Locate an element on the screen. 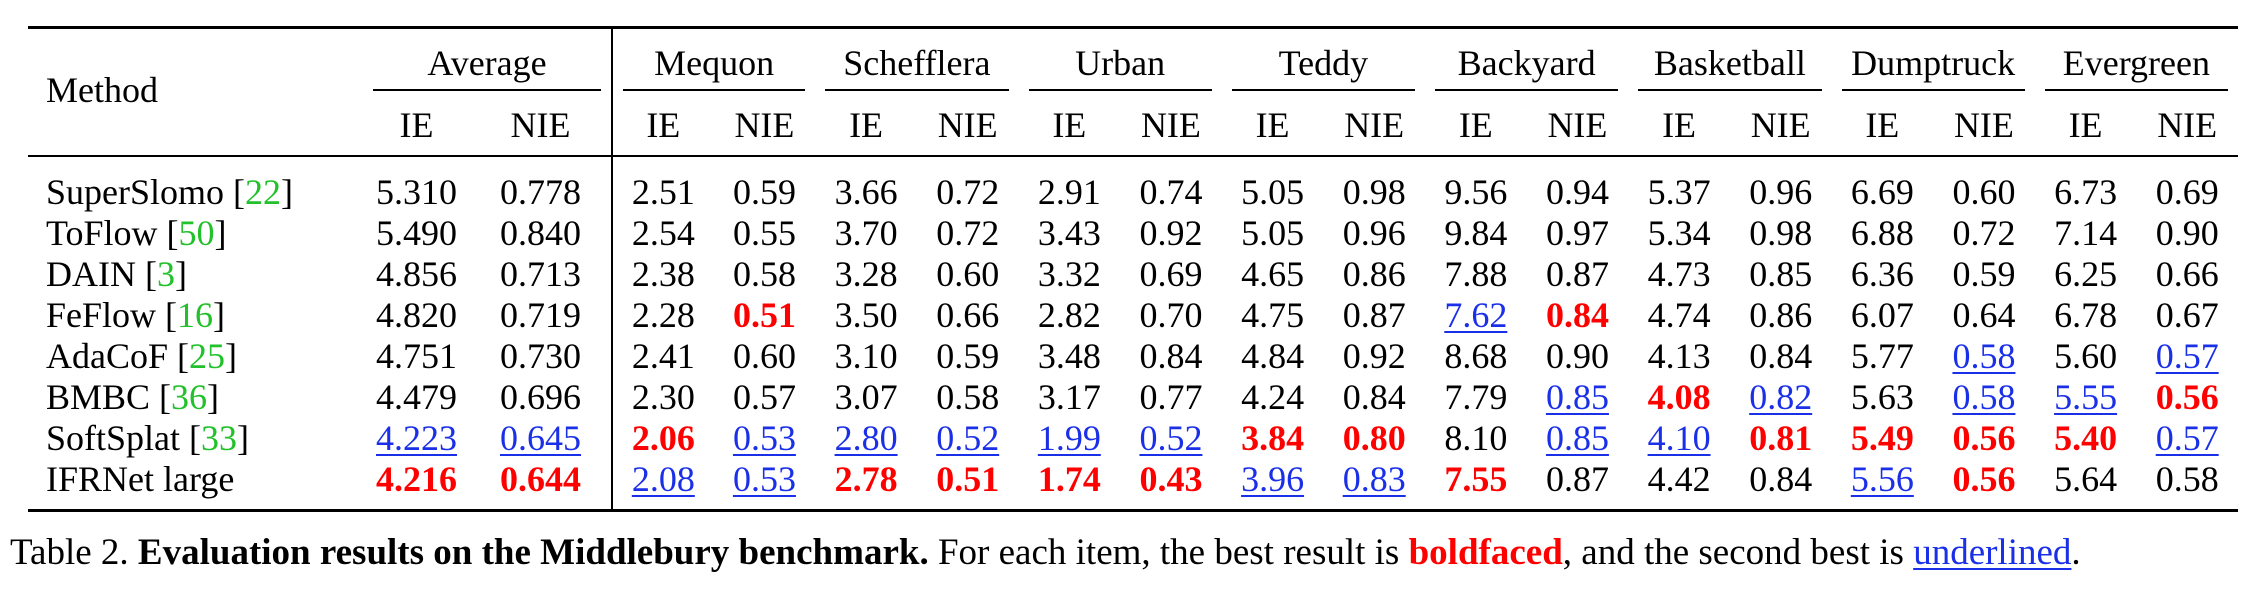 Image resolution: width=2268 pixels, height=590 pixels. value-cell: 0.77 is located at coordinates (1171, 396).